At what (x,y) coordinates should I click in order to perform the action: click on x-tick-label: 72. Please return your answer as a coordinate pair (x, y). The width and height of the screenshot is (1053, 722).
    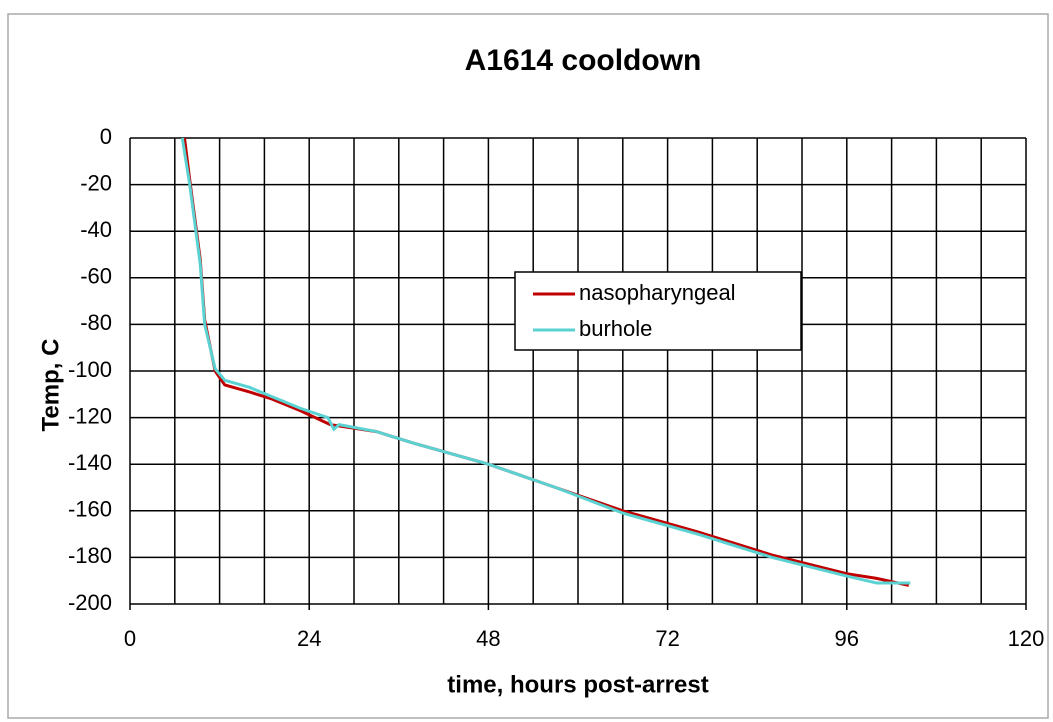
    Looking at the image, I should click on (667, 638).